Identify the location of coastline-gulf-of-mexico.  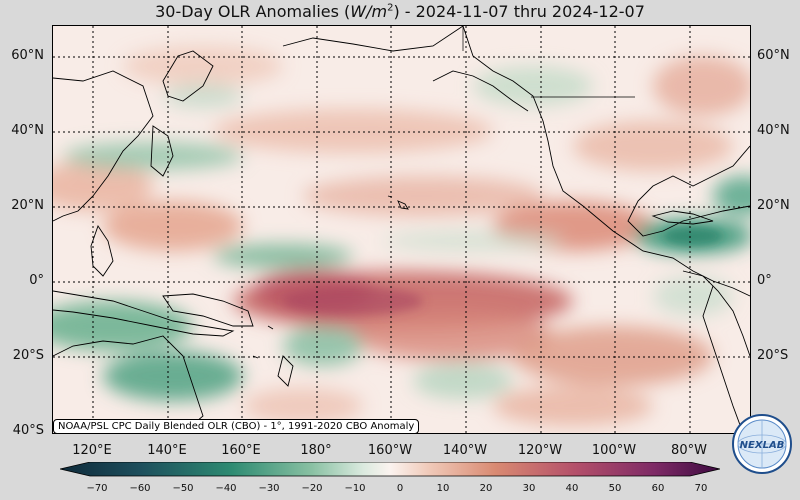
(688, 191).